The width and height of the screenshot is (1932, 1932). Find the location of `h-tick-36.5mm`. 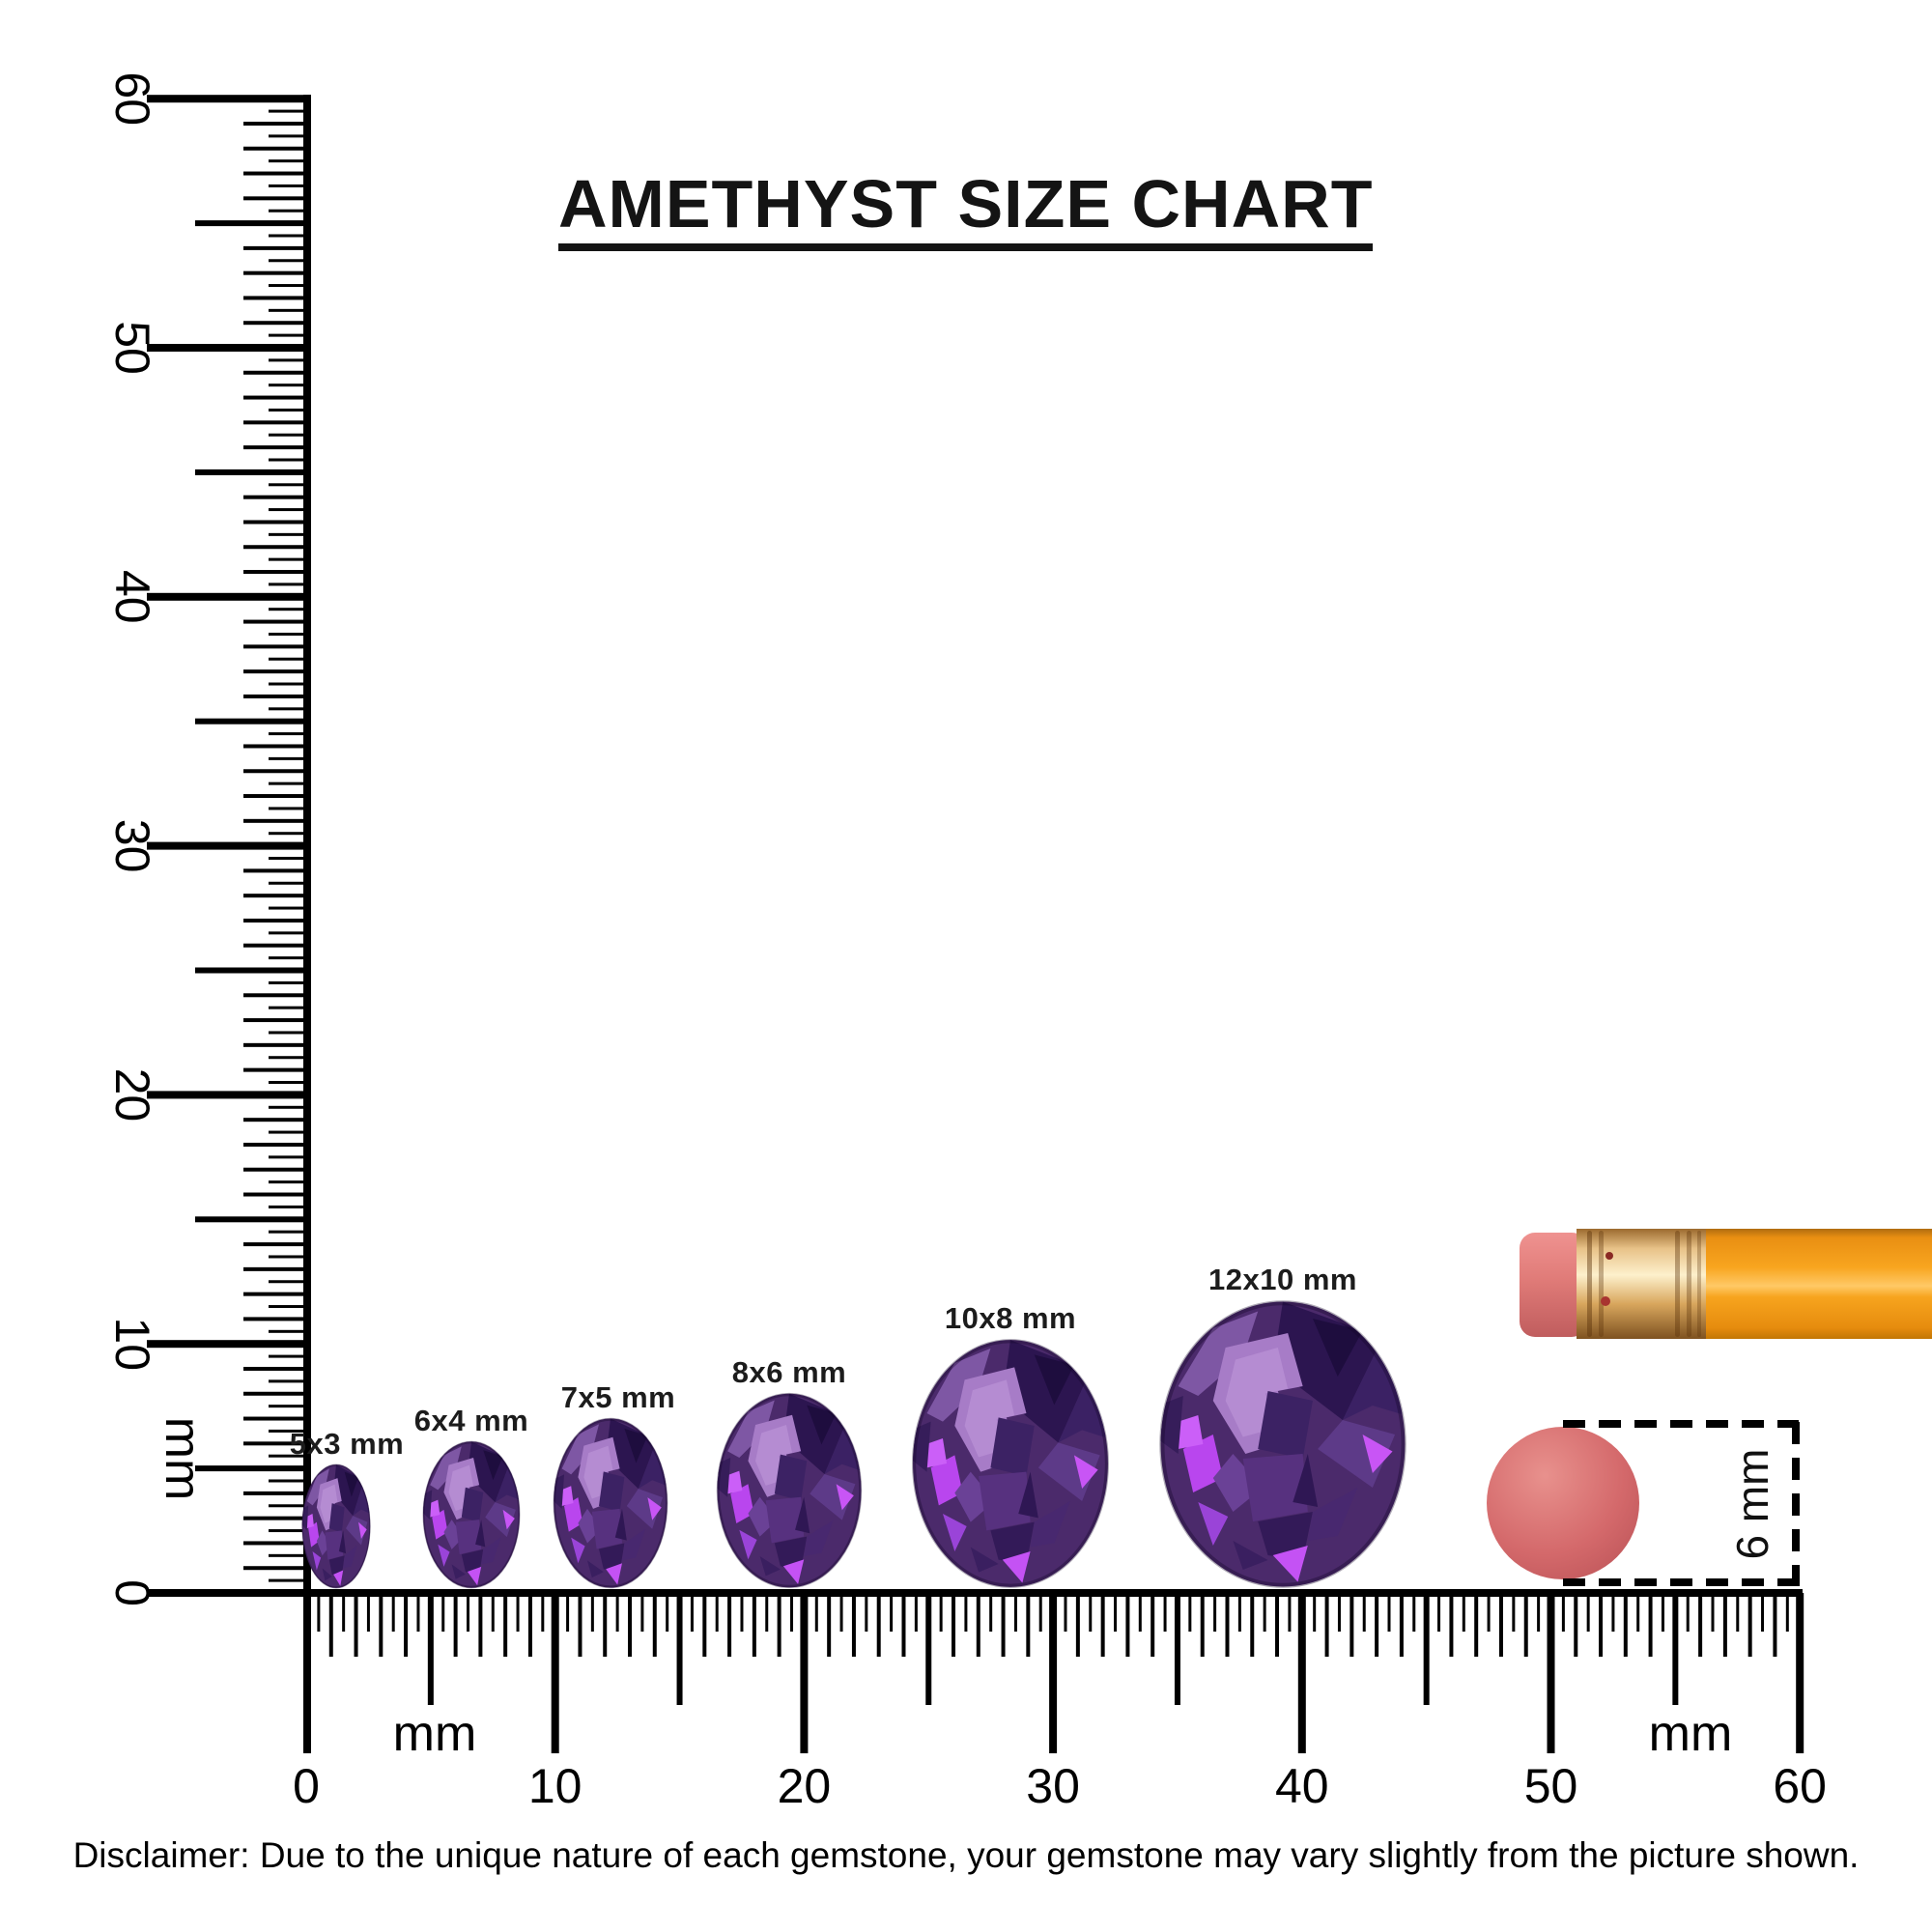

h-tick-36.5mm is located at coordinates (1215, 1612).